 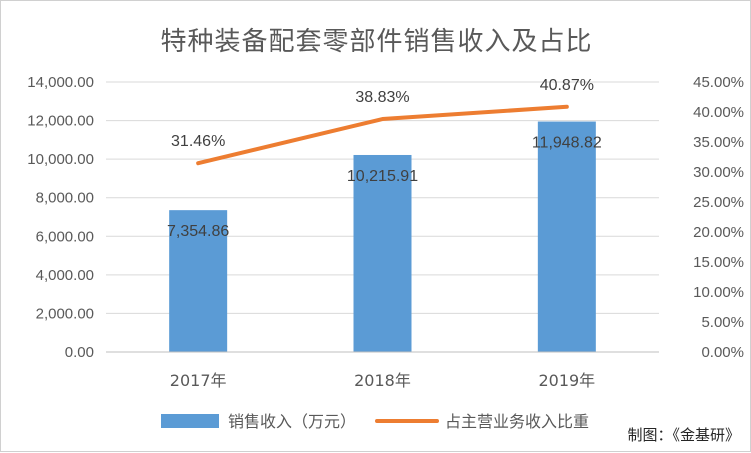 I want to click on x-tick-label: 2019年, so click(x=566, y=380).